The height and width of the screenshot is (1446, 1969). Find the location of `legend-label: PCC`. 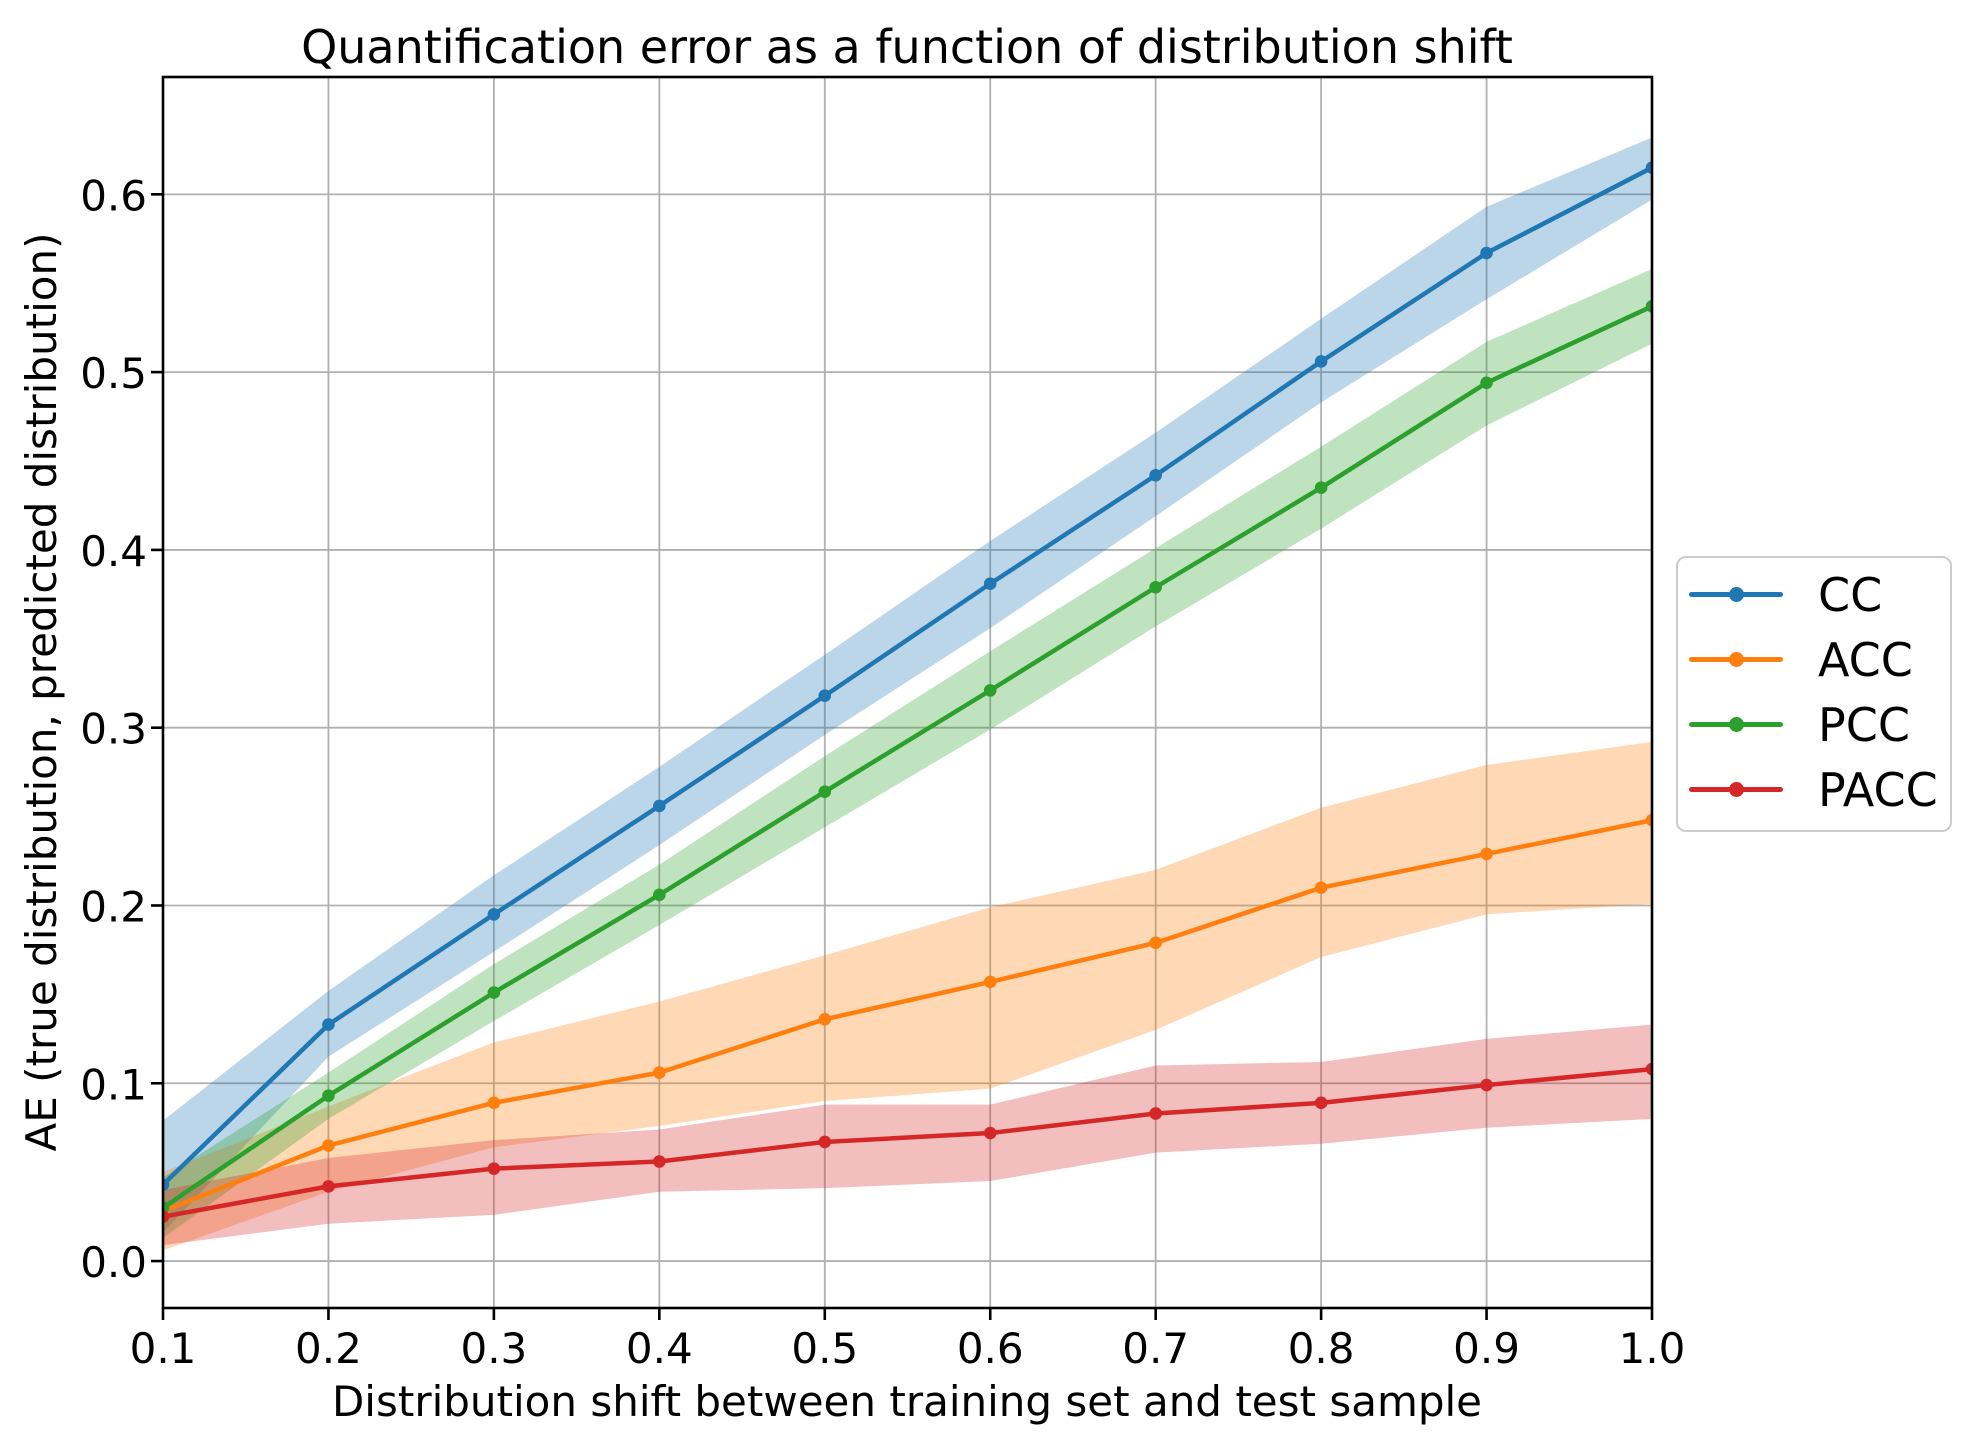

legend-label: PCC is located at coordinates (1864, 724).